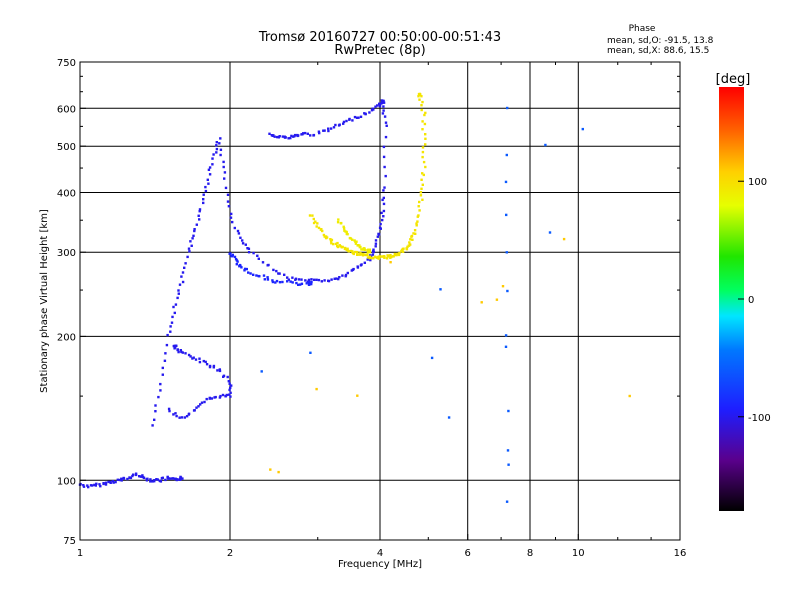  Describe the element at coordinates (66, 147) in the screenshot. I see `y-tick-label: 500` at that location.